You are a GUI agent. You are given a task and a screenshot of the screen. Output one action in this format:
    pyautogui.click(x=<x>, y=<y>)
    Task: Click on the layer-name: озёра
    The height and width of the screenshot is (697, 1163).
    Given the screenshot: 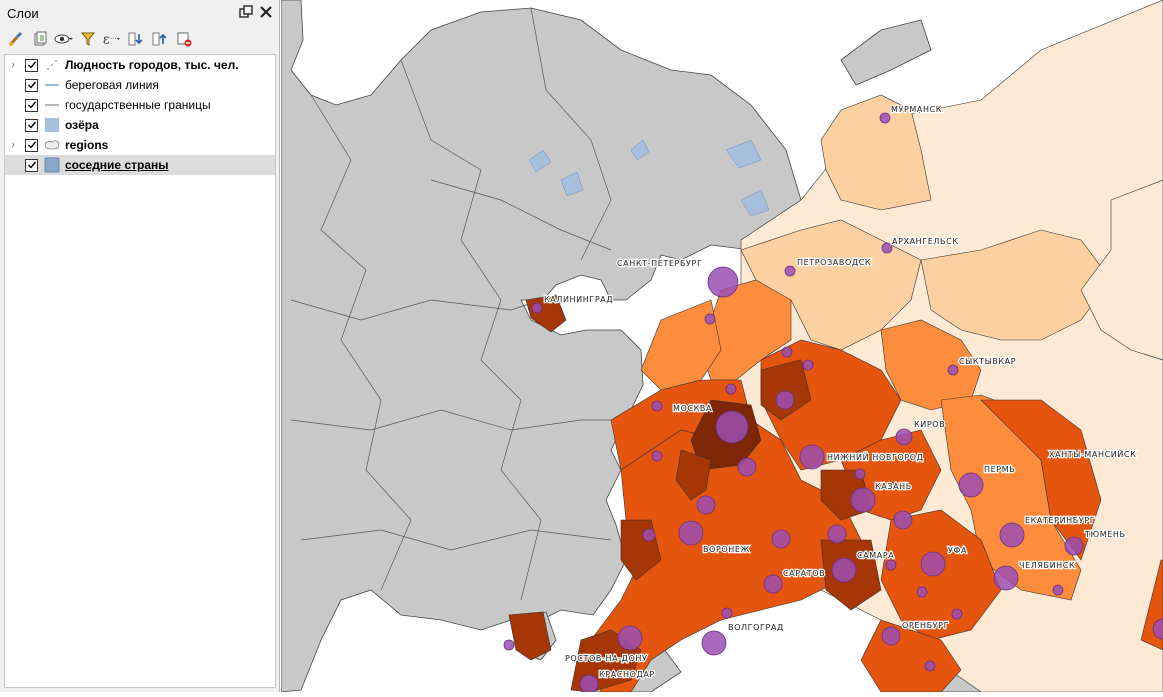 What is the action you would take?
    pyautogui.click(x=82, y=125)
    